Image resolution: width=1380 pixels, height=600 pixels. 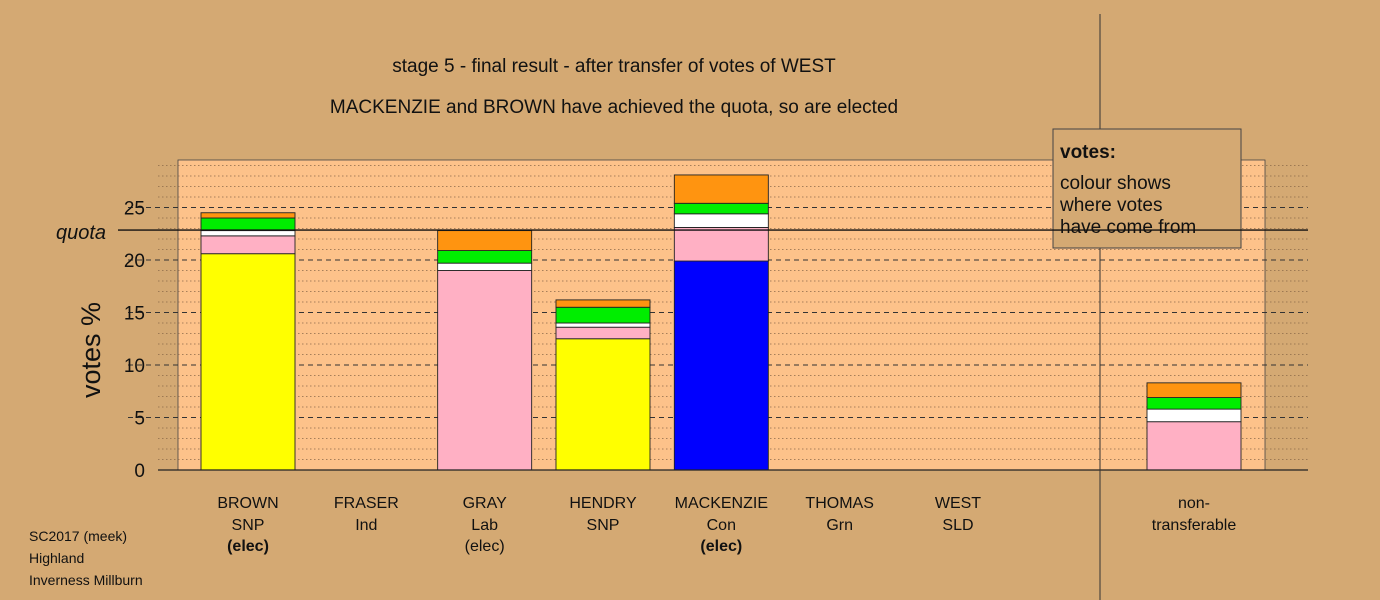 What do you see at coordinates (1194, 503) in the screenshot?
I see `nontransferable-label: non-` at bounding box center [1194, 503].